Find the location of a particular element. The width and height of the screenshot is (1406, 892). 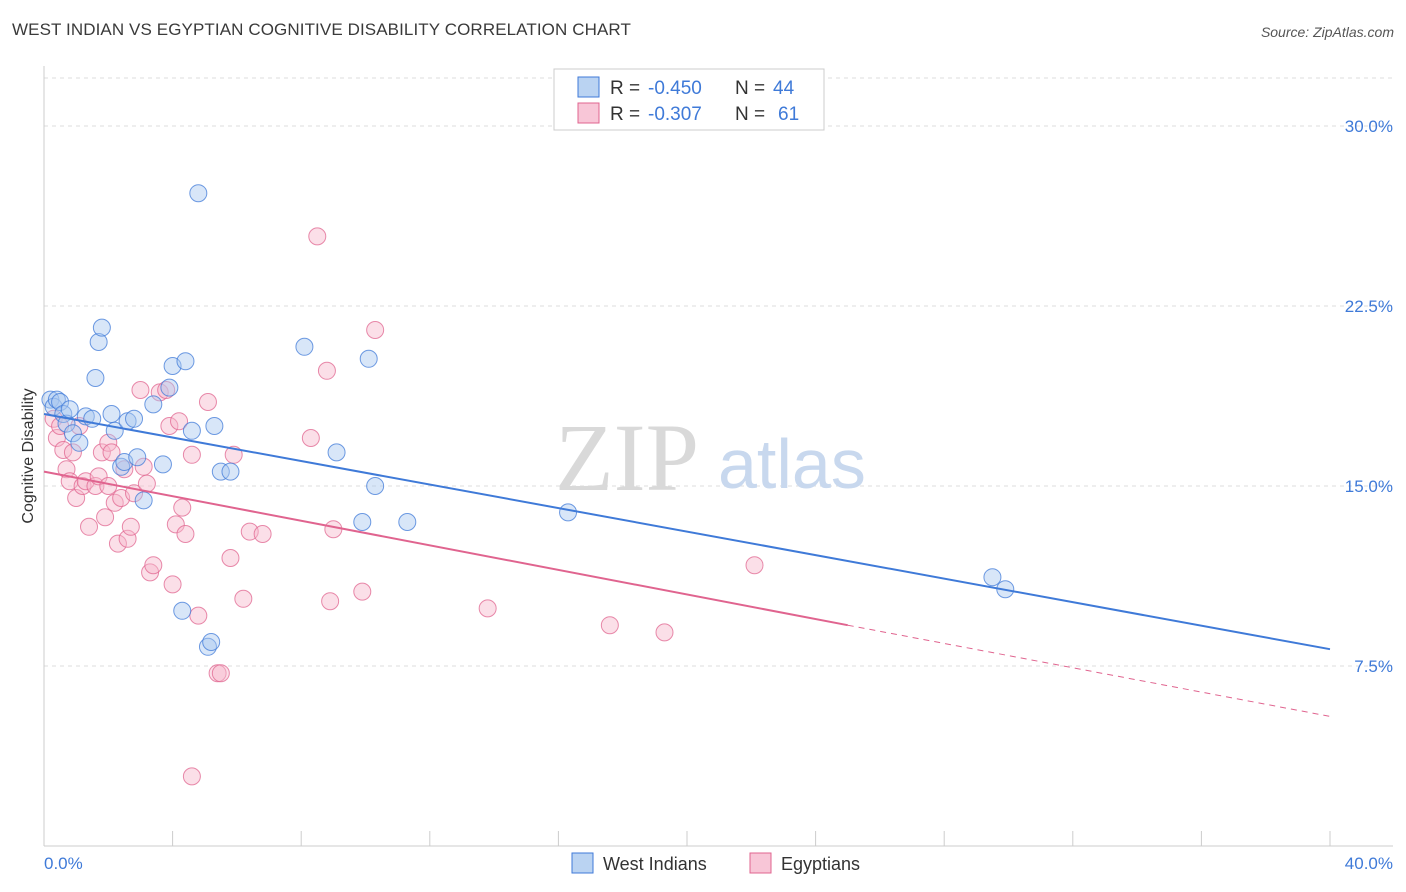

watermark-zip: ZIP is located at coordinates (627, 457).